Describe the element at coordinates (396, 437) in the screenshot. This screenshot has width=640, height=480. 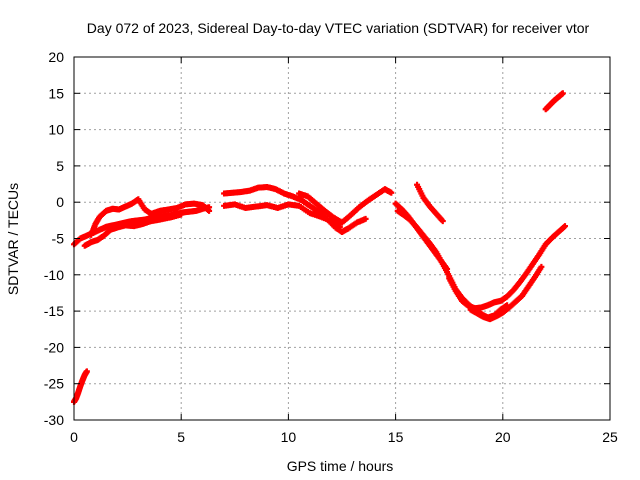
I see `x-tick-label: 15` at that location.